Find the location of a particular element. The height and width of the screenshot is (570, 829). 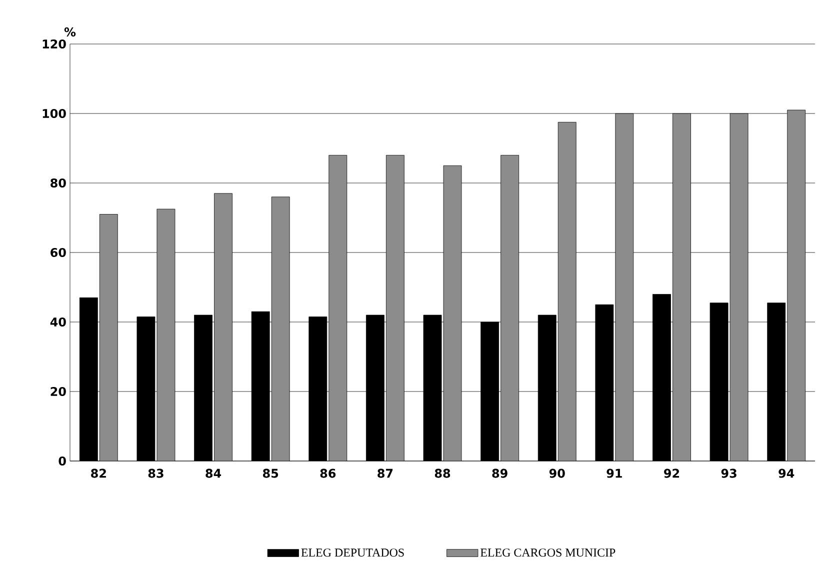

y-tick-label: 100 is located at coordinates (54, 113).